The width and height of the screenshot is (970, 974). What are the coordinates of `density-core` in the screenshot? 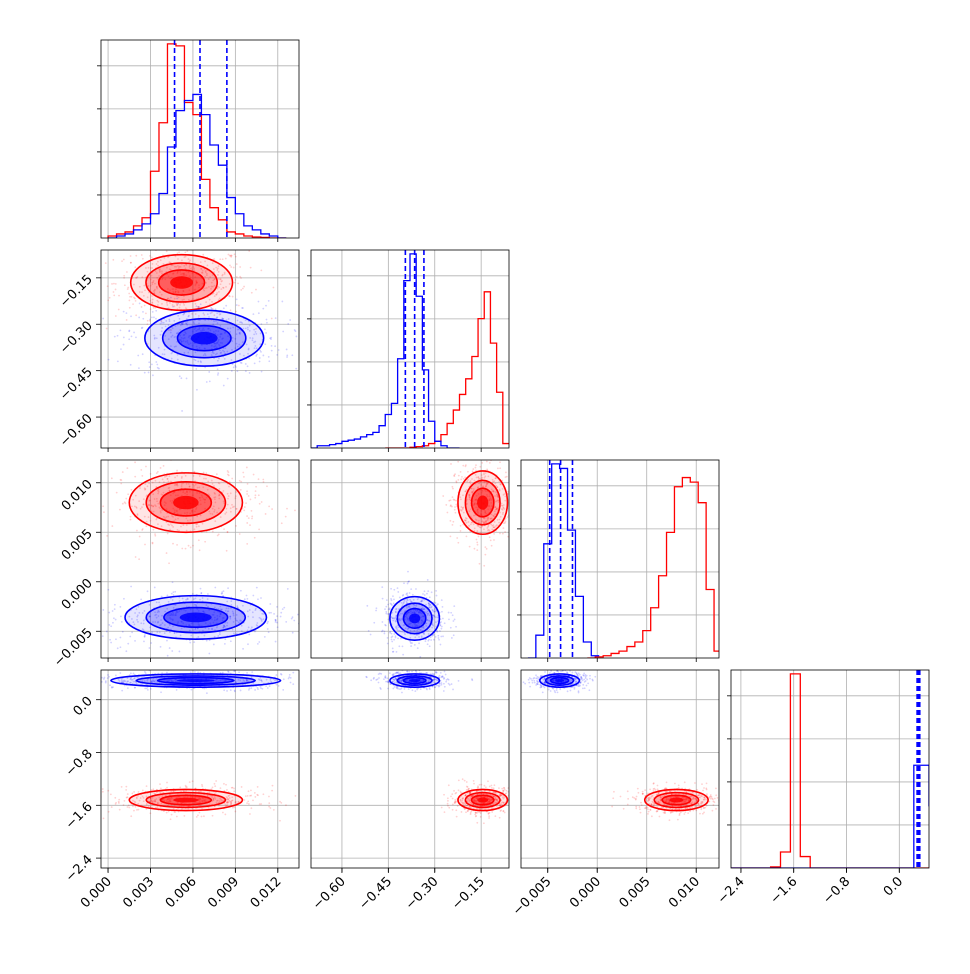 It's located at (181, 282).